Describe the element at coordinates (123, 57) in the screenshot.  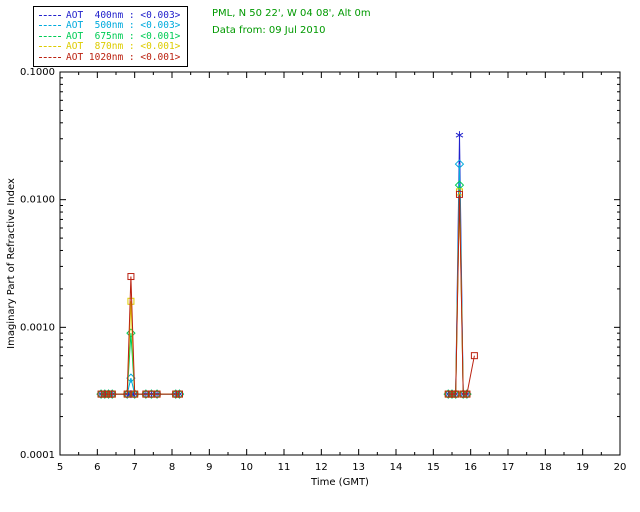
I see `legend-item-label: AOT 1020nm : <0.001>` at that location.